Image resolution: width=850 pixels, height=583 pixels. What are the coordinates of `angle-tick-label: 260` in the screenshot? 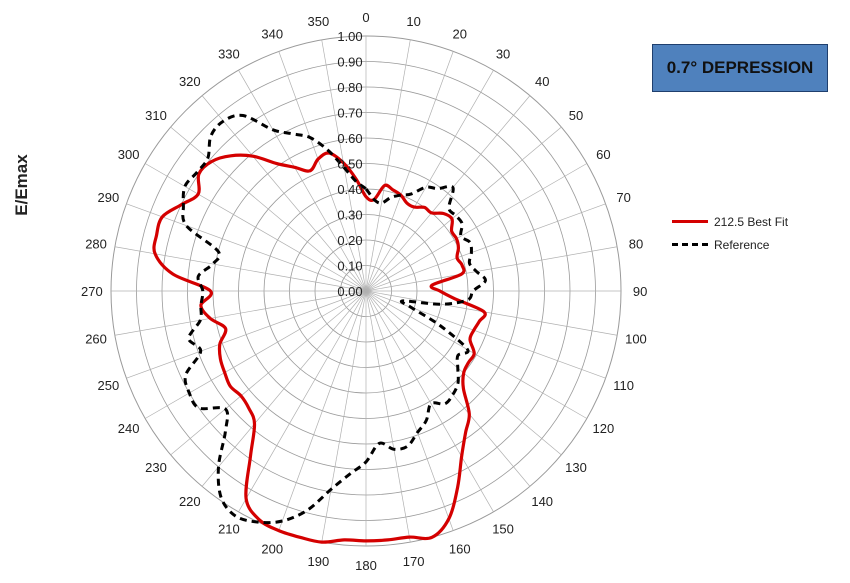 It's located at (96, 339).